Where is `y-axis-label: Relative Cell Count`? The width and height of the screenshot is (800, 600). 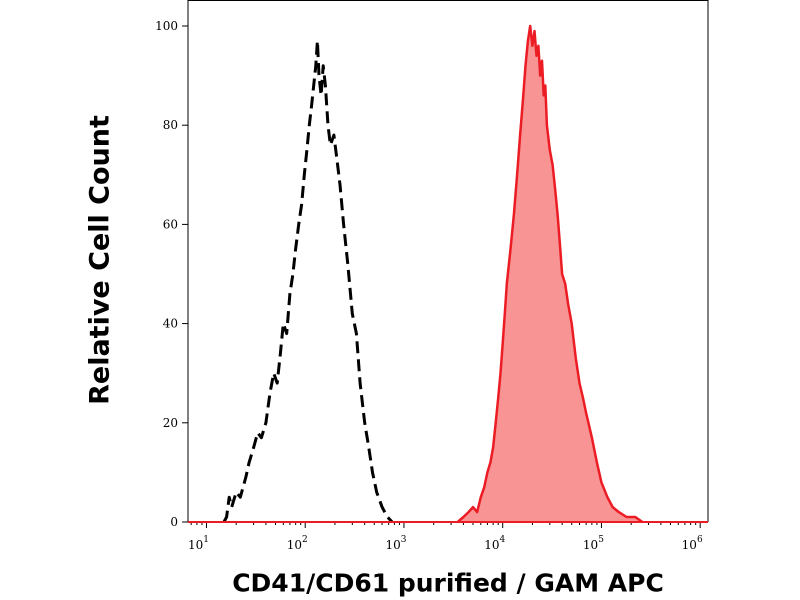 y-axis-label: Relative Cell Count is located at coordinates (100, 260).